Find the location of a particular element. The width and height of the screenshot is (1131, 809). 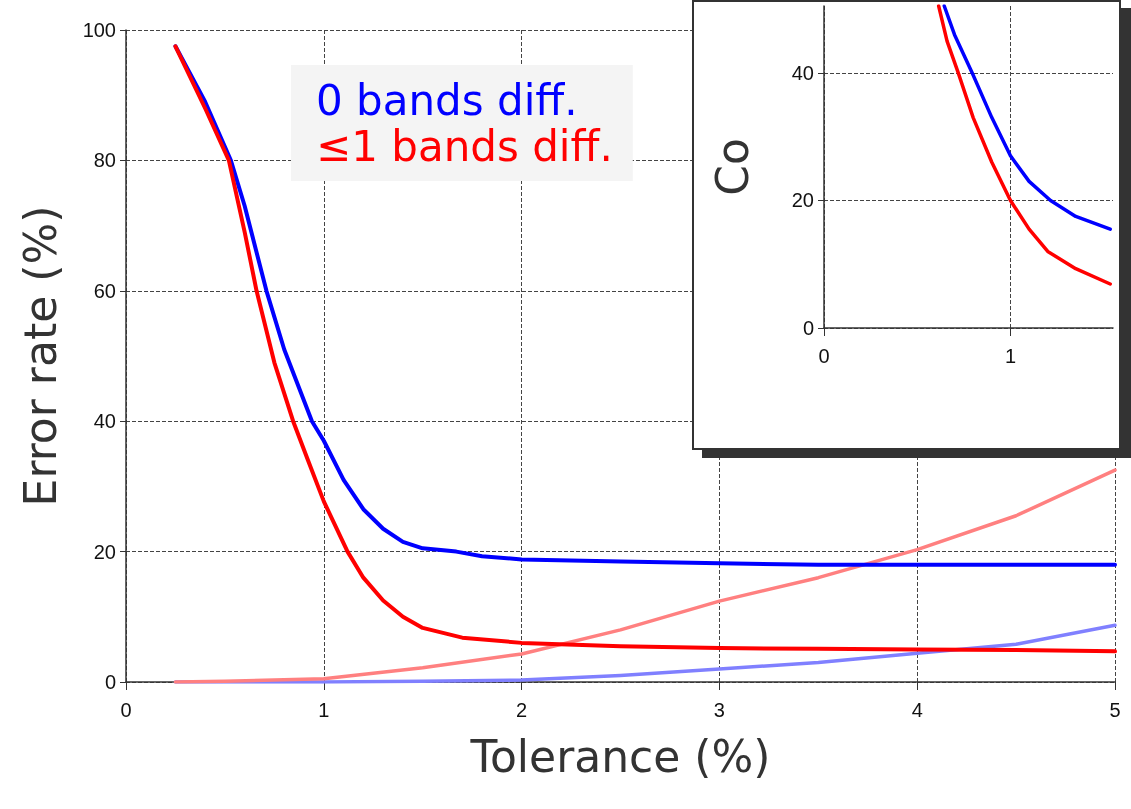

y-tick-label: 60 is located at coordinates (104, 290).